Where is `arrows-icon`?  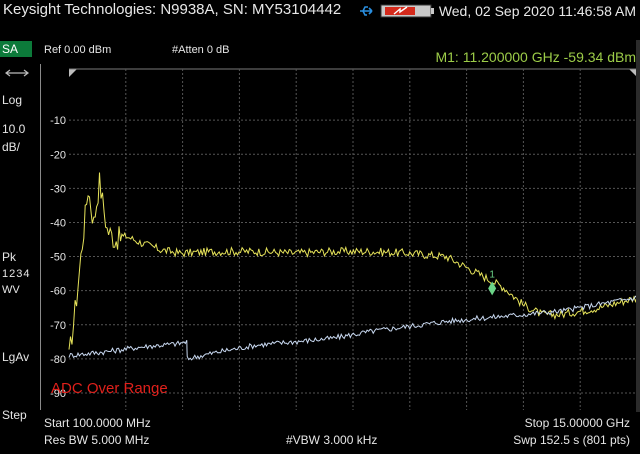 arrows-icon is located at coordinates (17, 73).